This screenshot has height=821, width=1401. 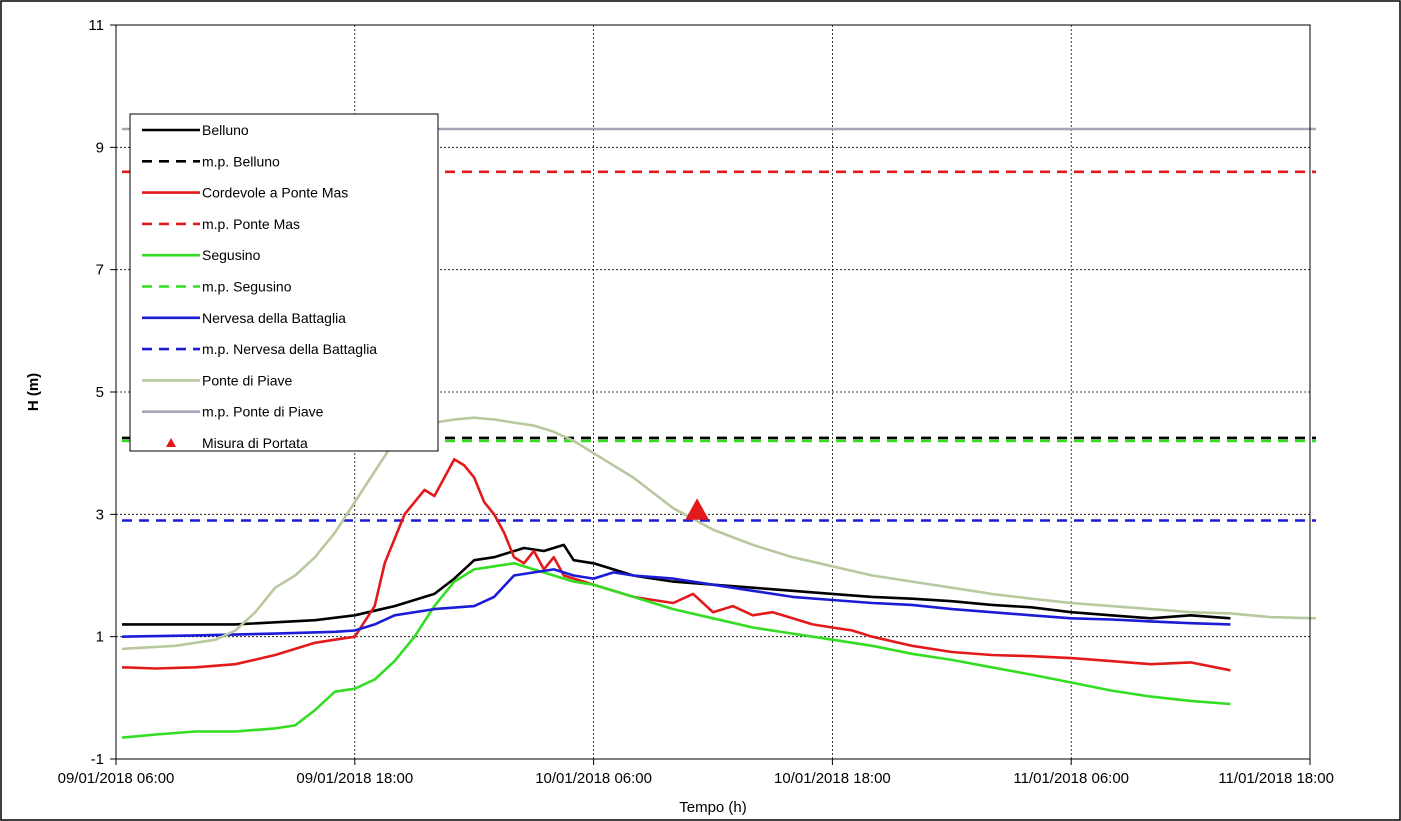 What do you see at coordinates (33, 392) in the screenshot?
I see `y-axis-label: H (m)` at bounding box center [33, 392].